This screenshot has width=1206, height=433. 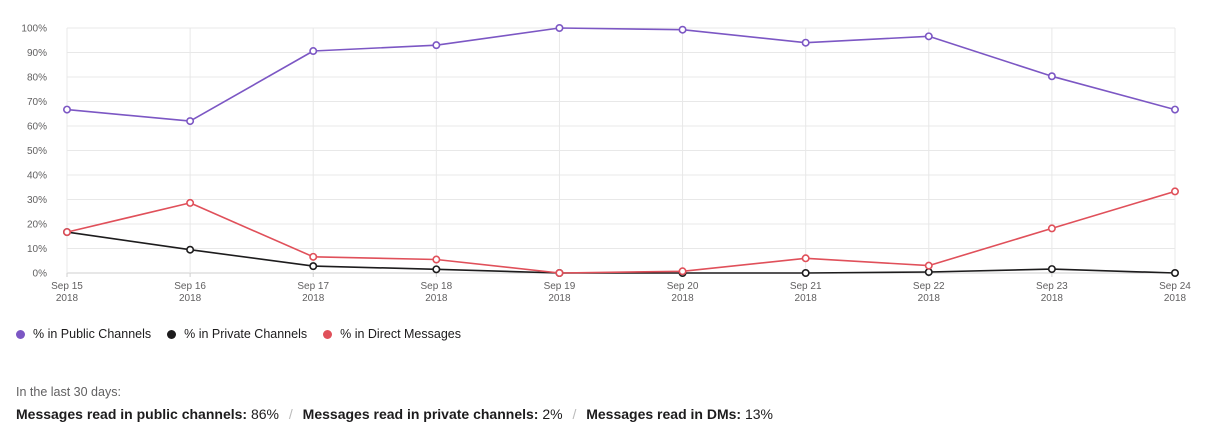 What do you see at coordinates (420, 414) in the screenshot?
I see `private-channels-stat-label: Messages read in private channels:` at bounding box center [420, 414].